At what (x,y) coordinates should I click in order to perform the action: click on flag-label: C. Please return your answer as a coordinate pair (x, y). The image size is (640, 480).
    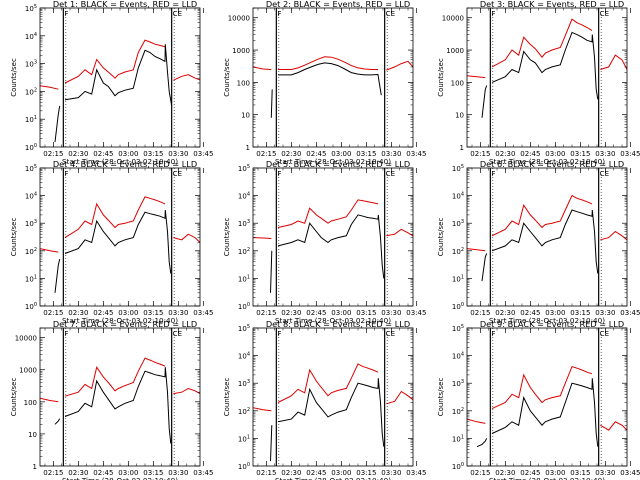
    Looking at the image, I should click on (602, 334).